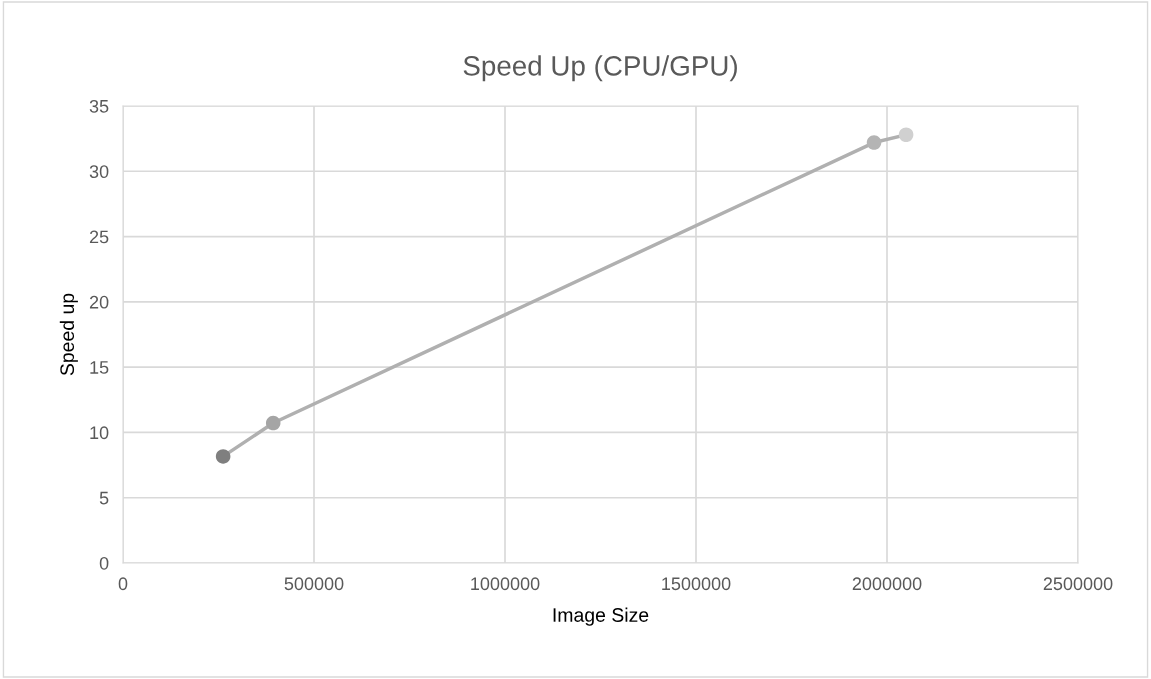  I want to click on y-tick-label: 0, so click(104, 563).